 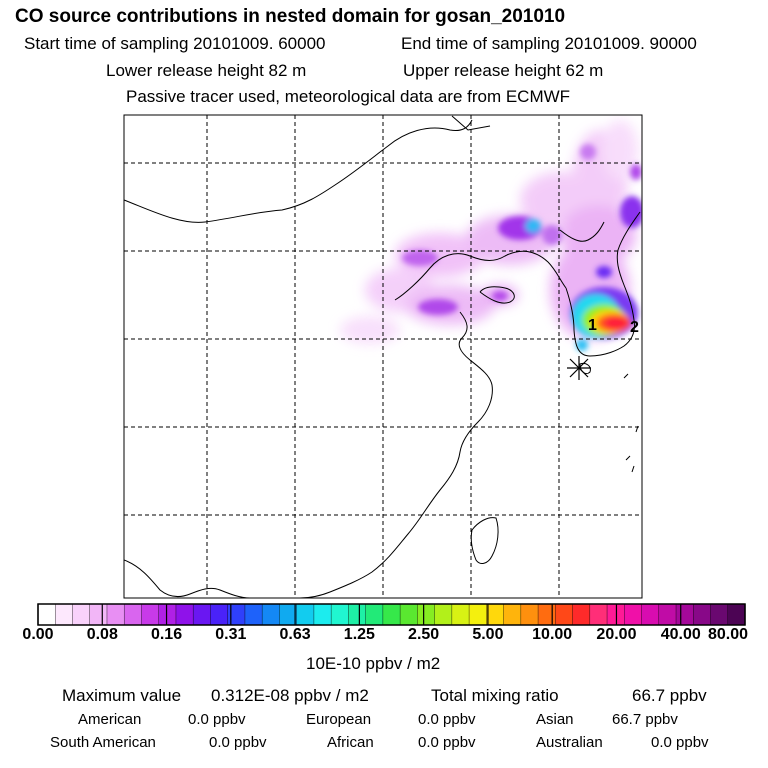 I want to click on end-time-label: End time of sampling 20101009. 90000, so click(x=549, y=43).